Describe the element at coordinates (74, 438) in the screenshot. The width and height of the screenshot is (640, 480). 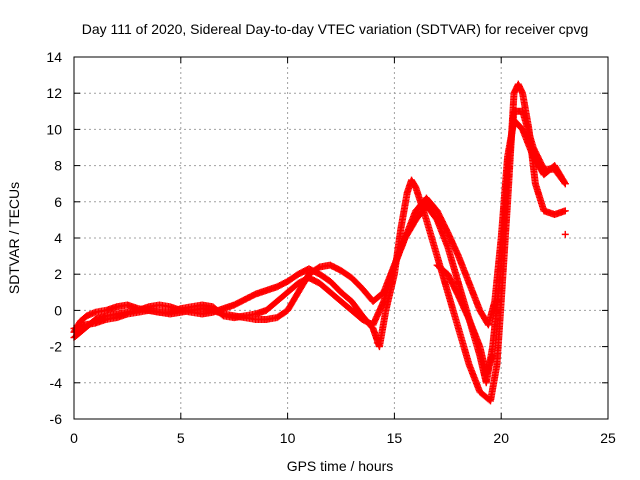
I see `x-tick-label: 0` at that location.